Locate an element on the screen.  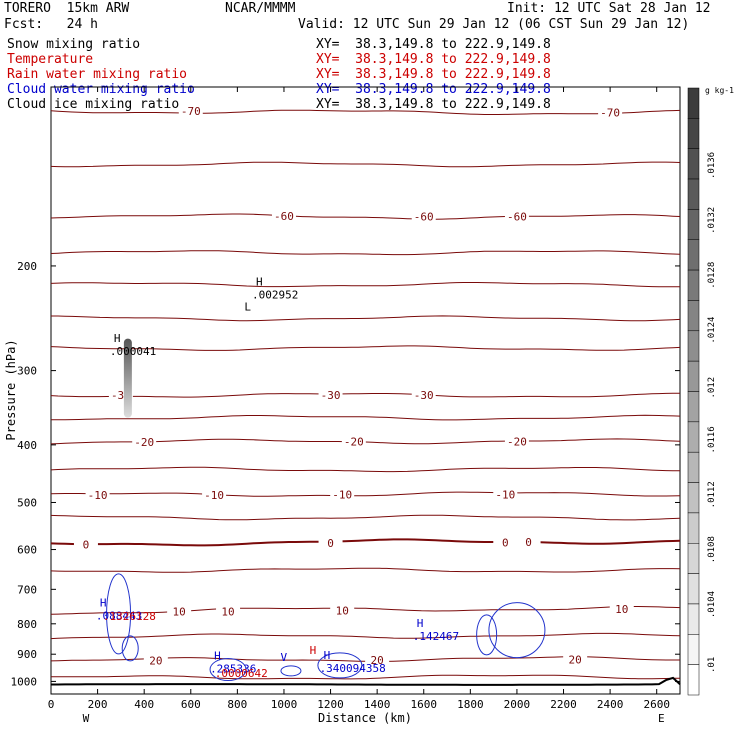
extremum-value: .088443 is located at coordinates (119, 615).